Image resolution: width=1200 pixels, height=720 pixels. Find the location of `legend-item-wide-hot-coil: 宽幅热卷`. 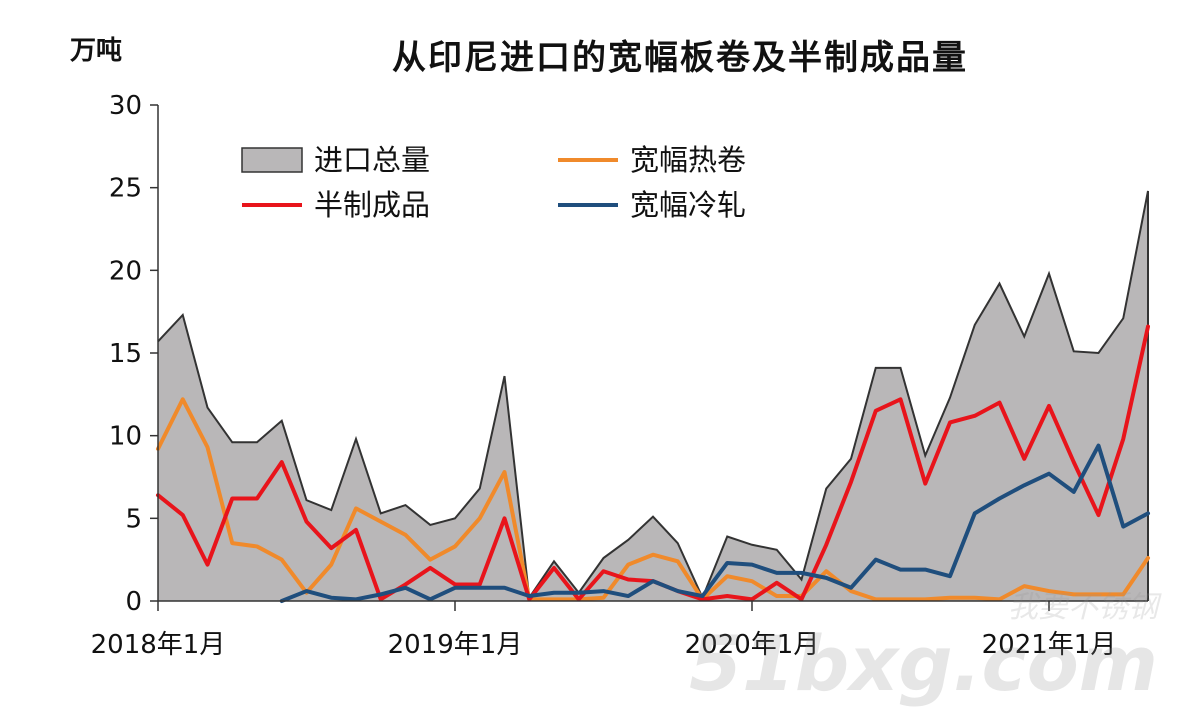

legend-item-wide-hot-coil: 宽幅热卷 is located at coordinates (652, 160).